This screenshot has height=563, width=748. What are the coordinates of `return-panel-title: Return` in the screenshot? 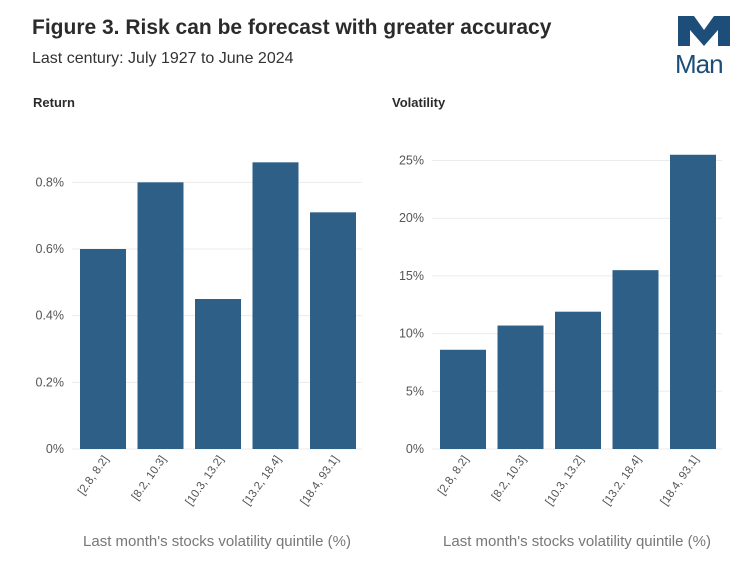 It's located at (54, 102).